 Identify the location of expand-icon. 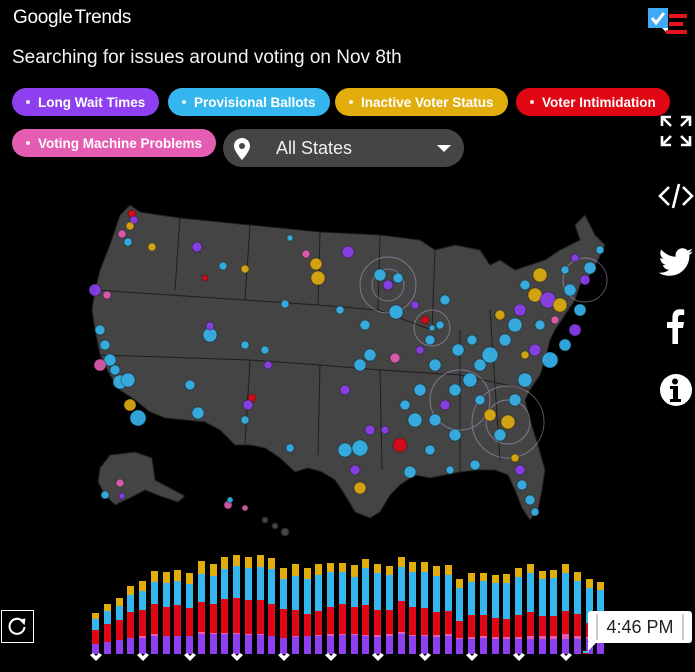
(676, 131).